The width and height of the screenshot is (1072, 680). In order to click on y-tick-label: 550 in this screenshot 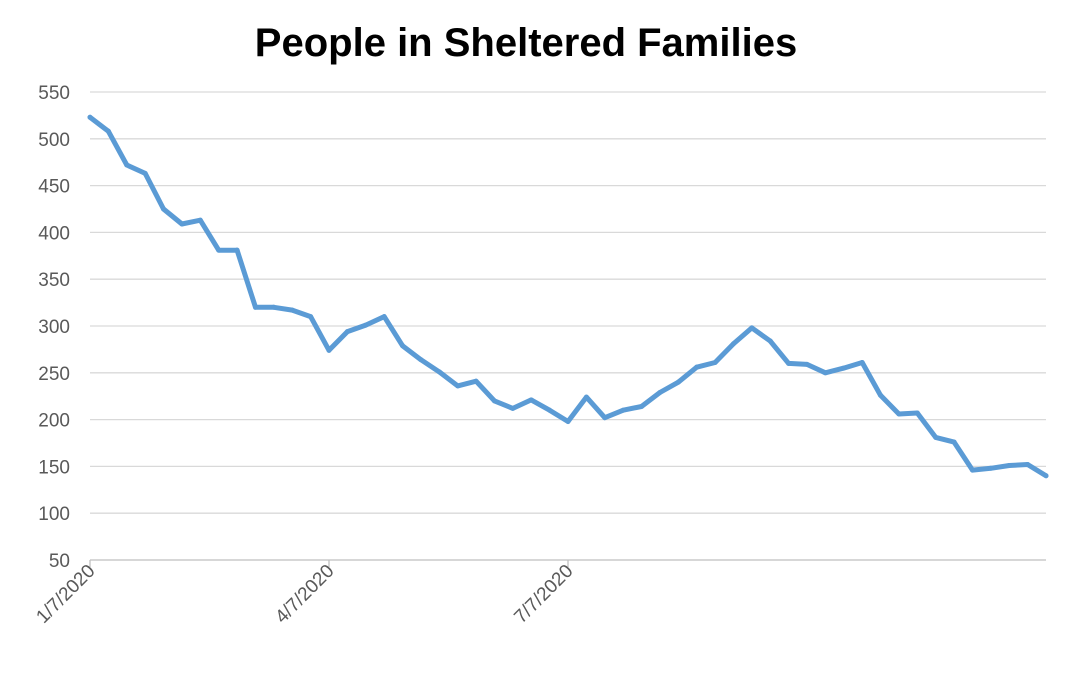, I will do `click(54, 93)`.